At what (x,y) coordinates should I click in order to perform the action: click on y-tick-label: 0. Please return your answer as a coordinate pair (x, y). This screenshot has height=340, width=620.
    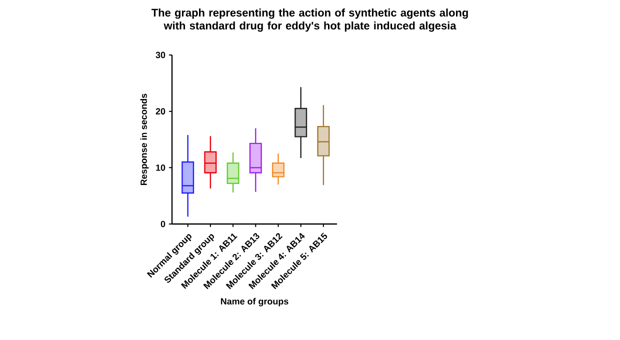
    Looking at the image, I should click on (163, 224).